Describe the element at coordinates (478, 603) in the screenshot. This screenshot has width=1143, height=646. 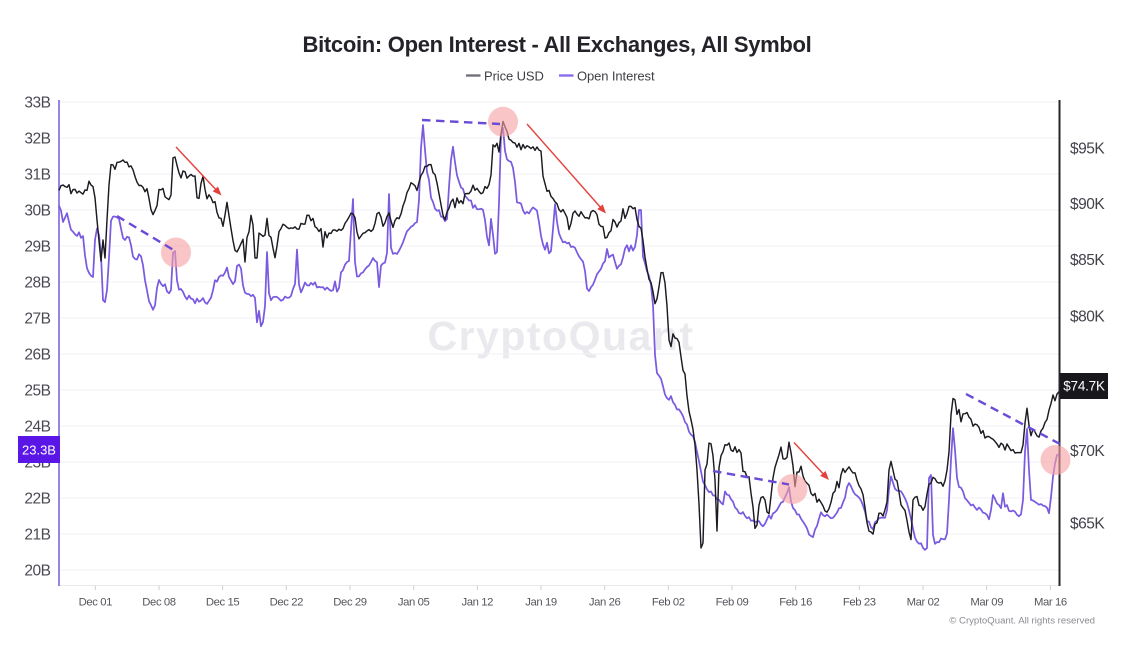
I see `svg-text: Jan 12` at that location.